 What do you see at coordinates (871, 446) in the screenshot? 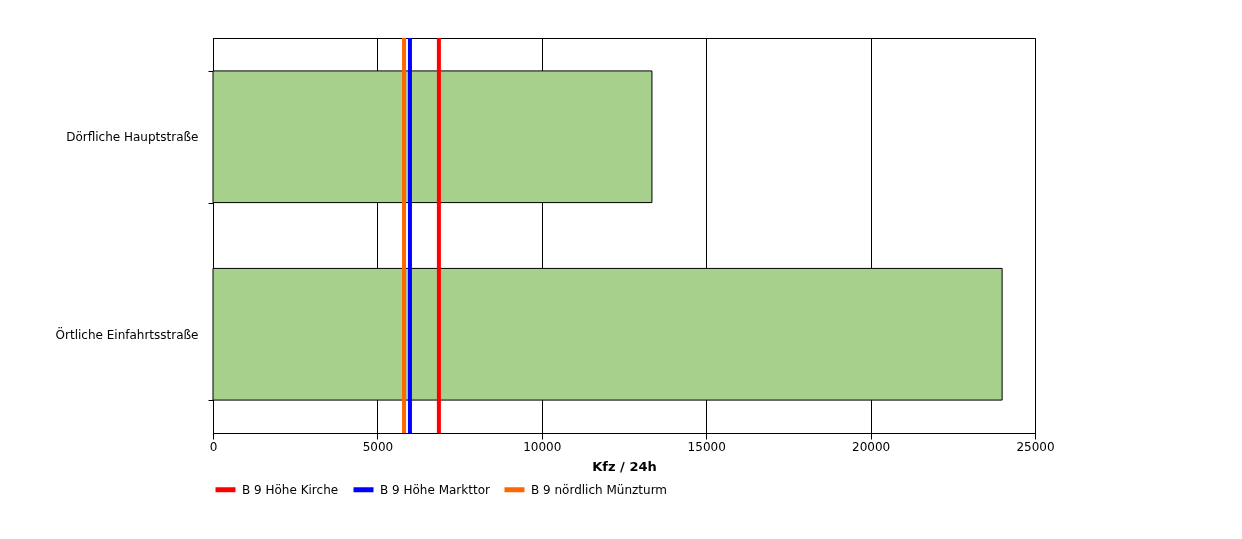
I see `x-tick-label: 20000` at bounding box center [871, 446].